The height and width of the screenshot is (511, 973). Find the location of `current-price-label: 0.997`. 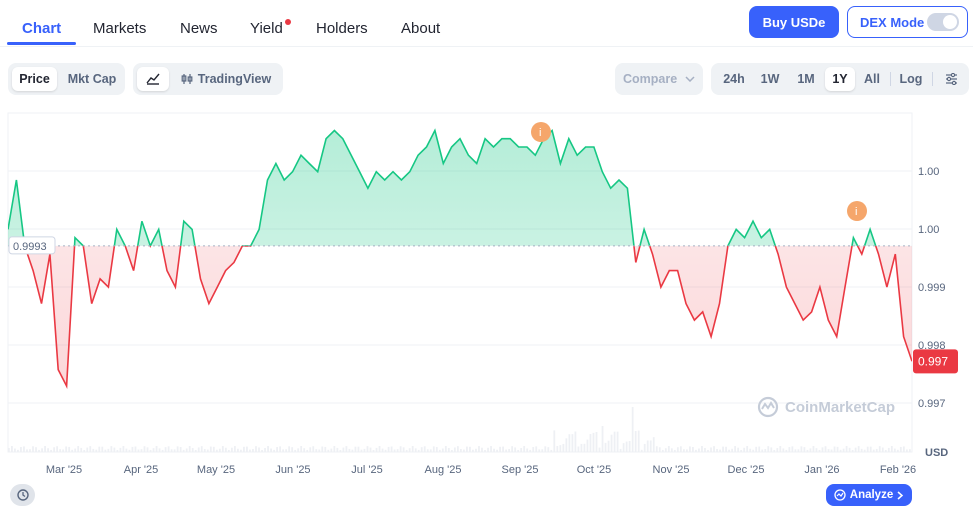

current-price-label: 0.997 is located at coordinates (933, 361).